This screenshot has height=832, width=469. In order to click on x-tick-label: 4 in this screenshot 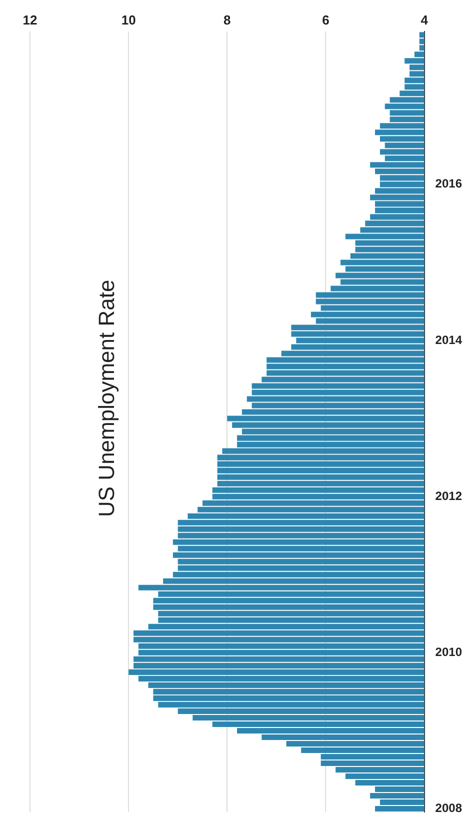, I will do `click(424, 20)`.